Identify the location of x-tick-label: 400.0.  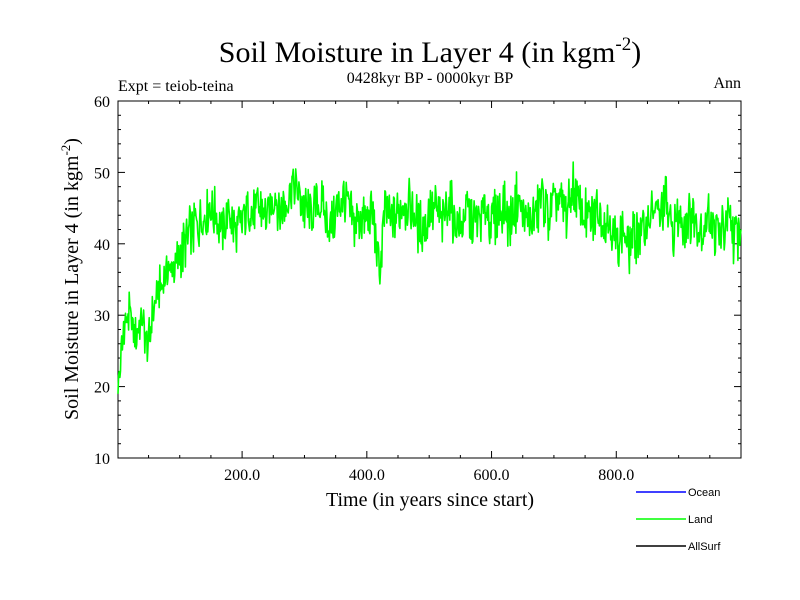
(367, 475).